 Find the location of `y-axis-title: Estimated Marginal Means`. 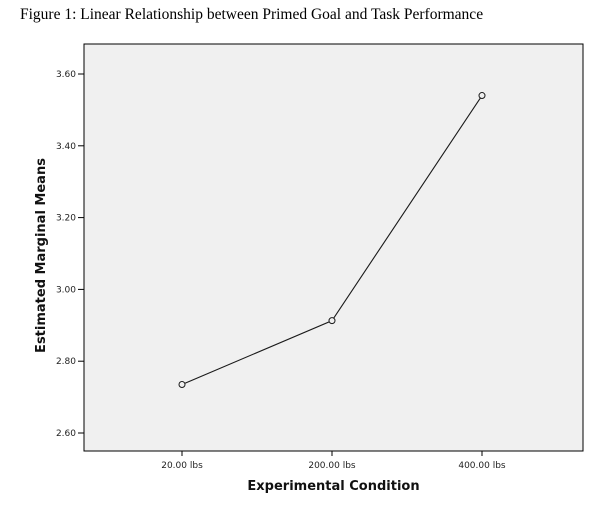

y-axis-title: Estimated Marginal Means is located at coordinates (41, 255).